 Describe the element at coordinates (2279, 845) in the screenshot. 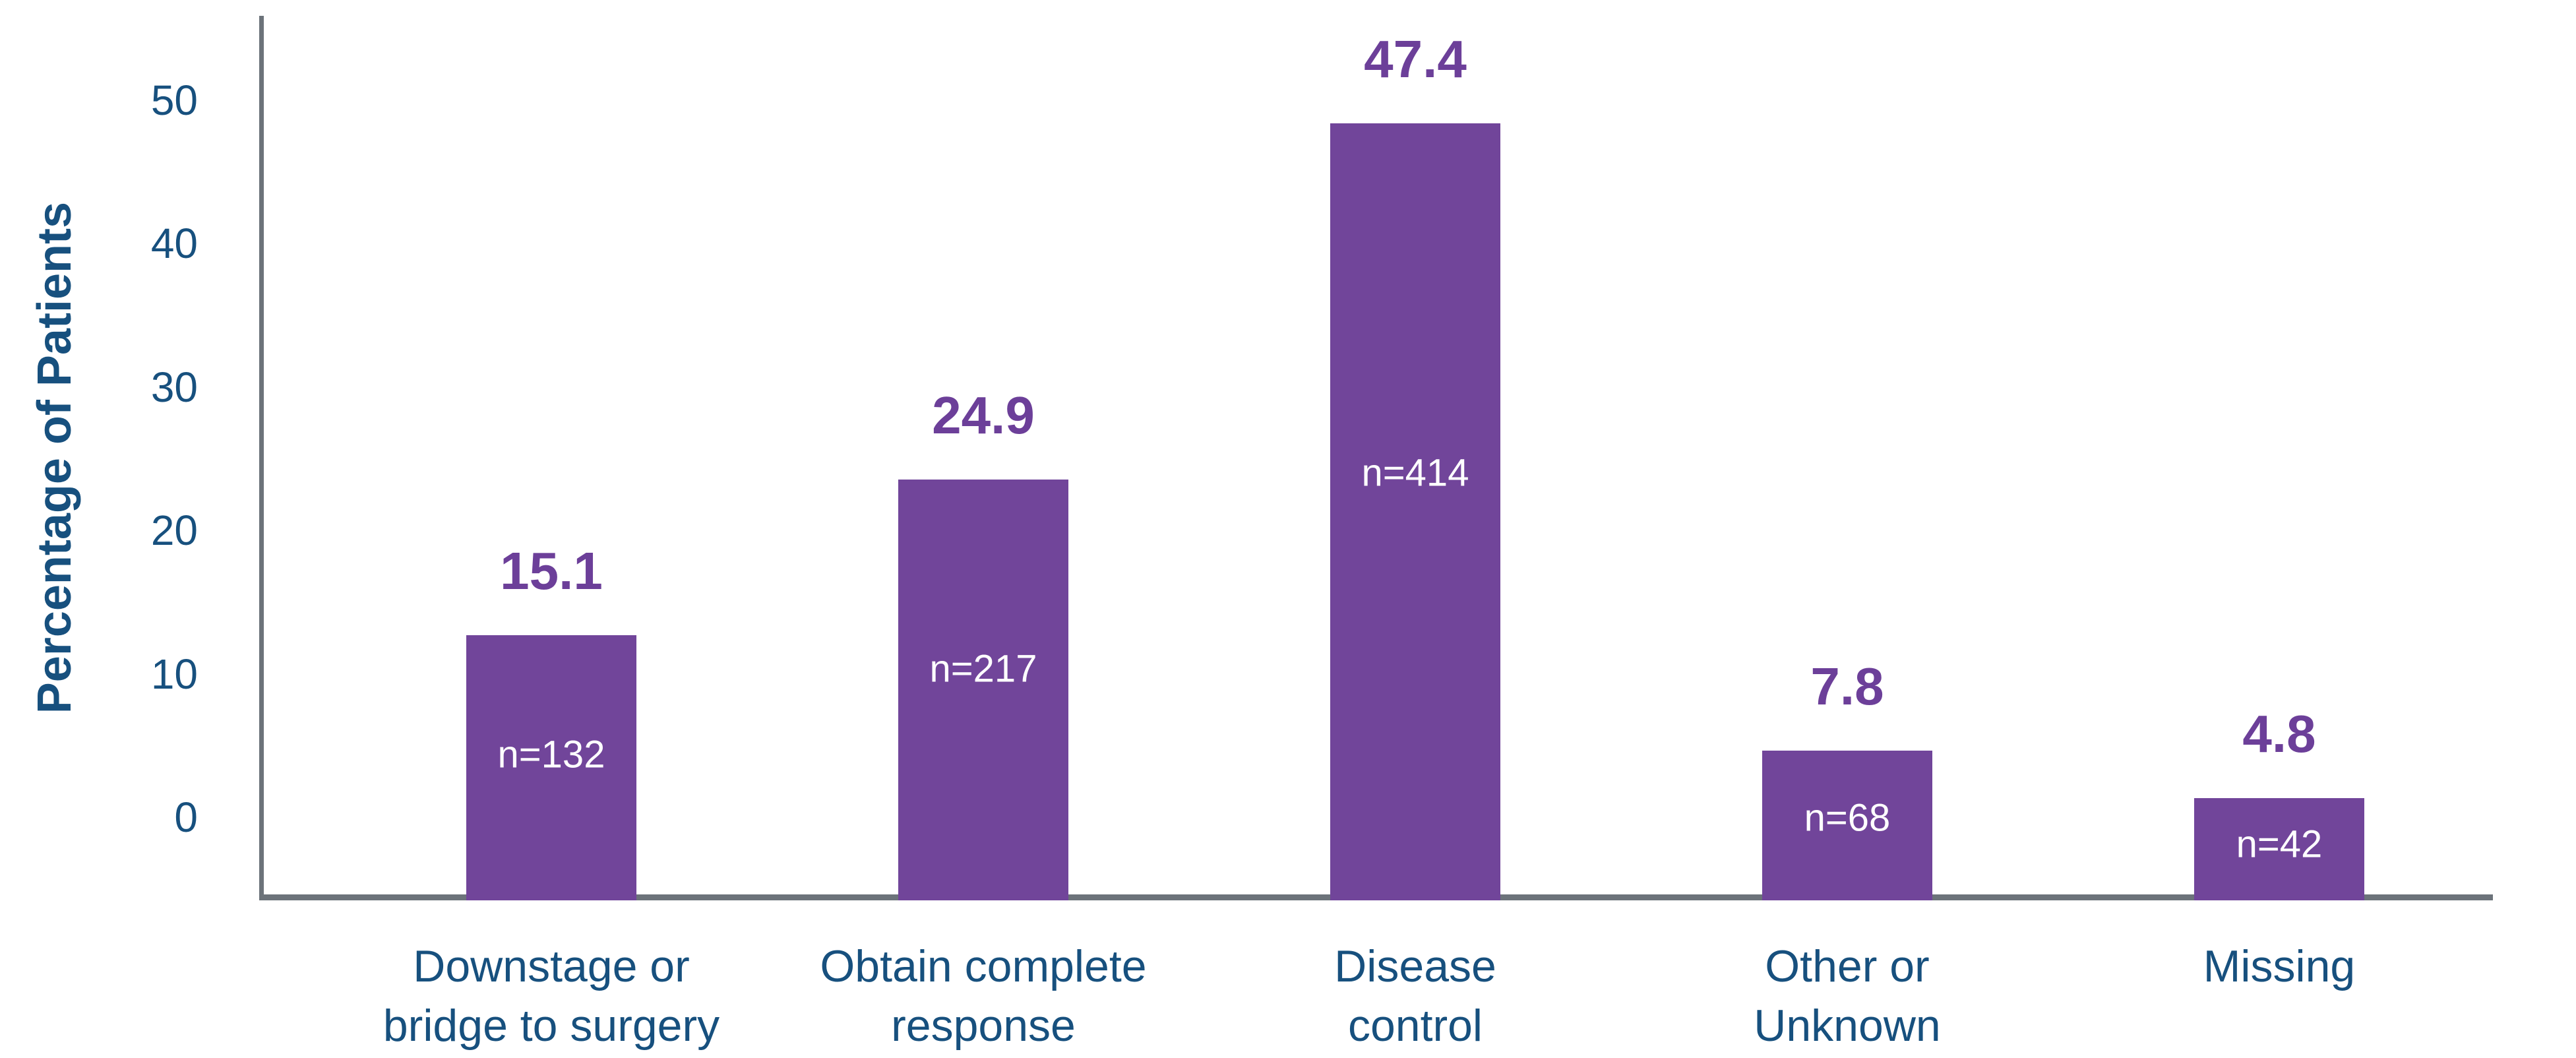

I see `bar-n-label: n=42` at that location.